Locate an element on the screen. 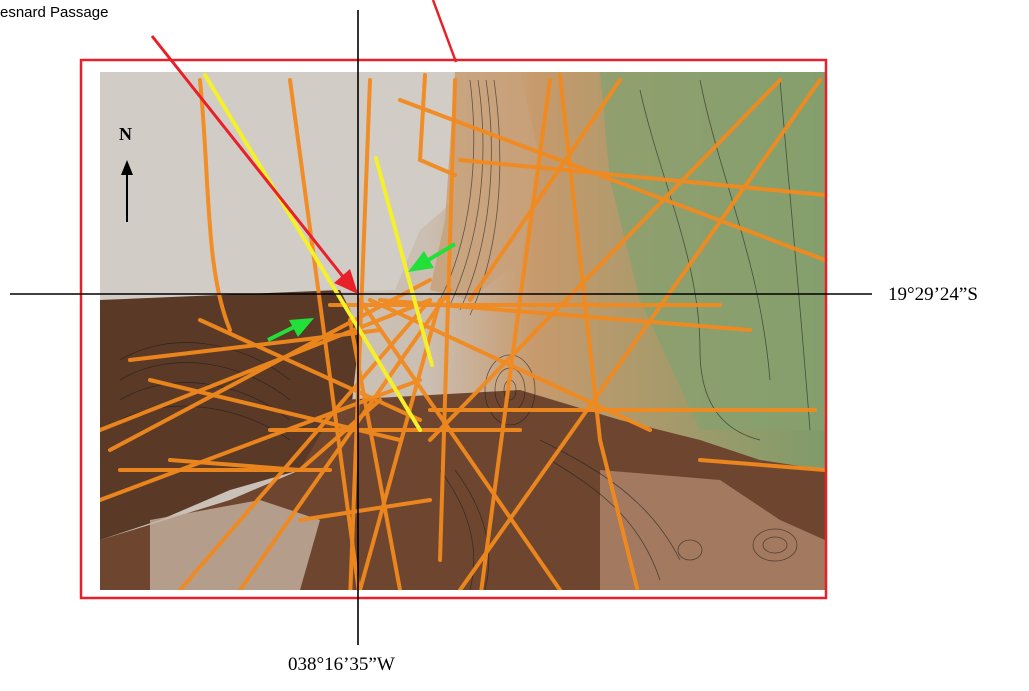 The width and height of the screenshot is (1029, 691). right-green-area is located at coordinates (712, 251).